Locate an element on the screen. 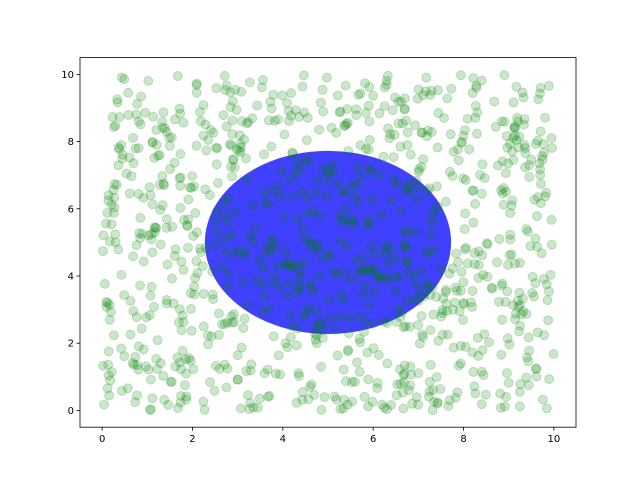 Image resolution: width=640 pixels, height=484 pixels. y-tick-label: 0 is located at coordinates (71, 411).